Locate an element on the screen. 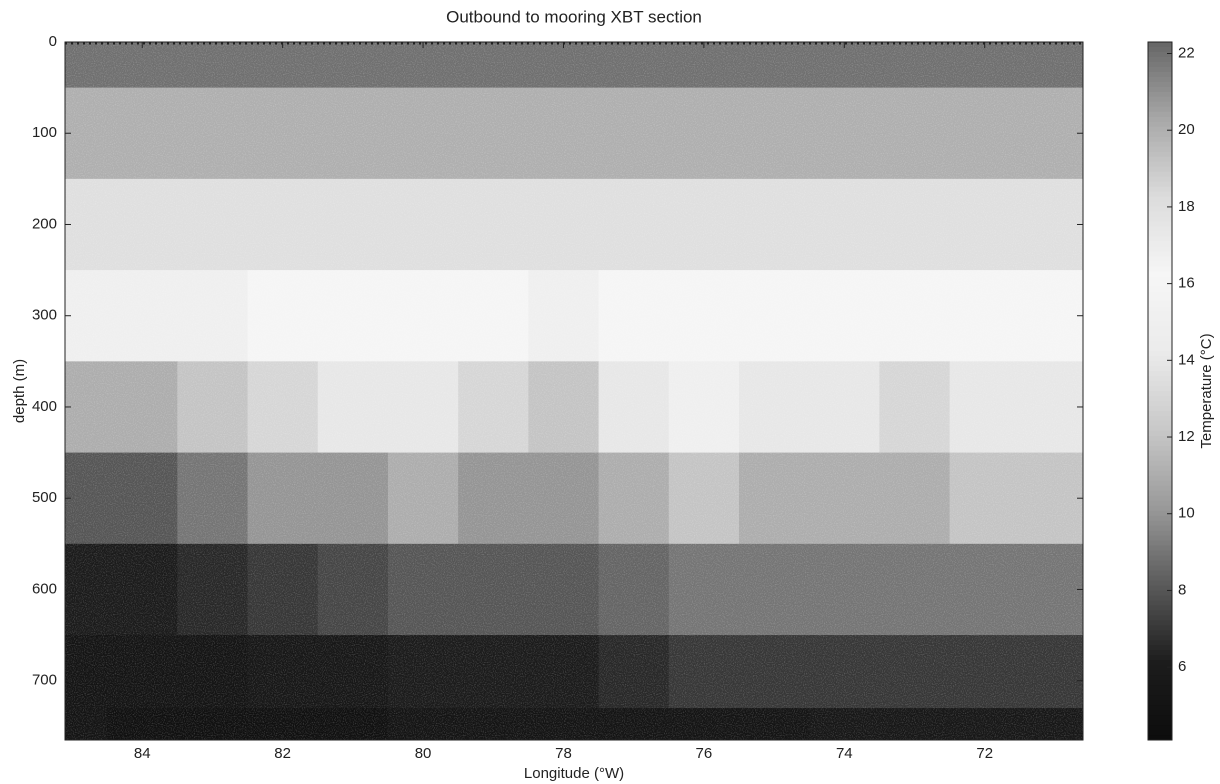 The image size is (1220, 784). x-tick-label: 82 is located at coordinates (282, 753).